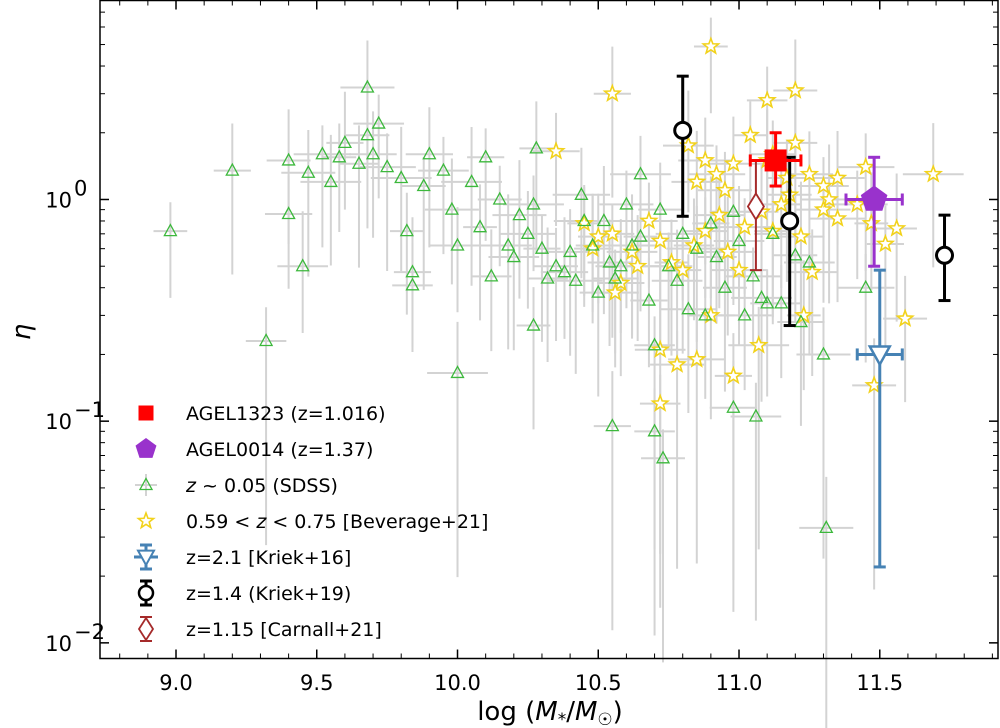  I want to click on legend-label-part: z, so click(191, 486).